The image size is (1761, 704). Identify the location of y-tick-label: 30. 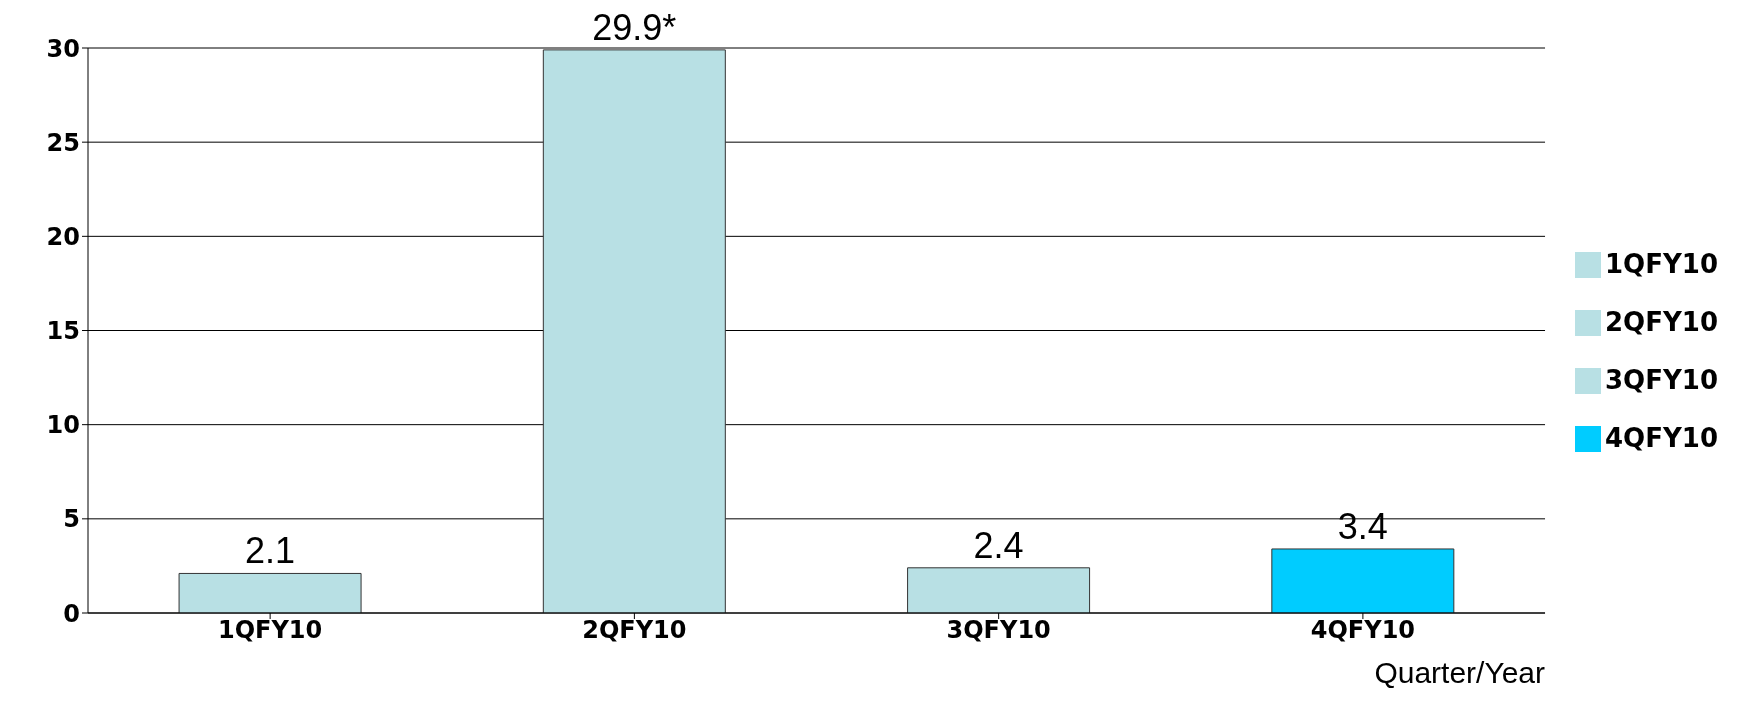
(63, 48).